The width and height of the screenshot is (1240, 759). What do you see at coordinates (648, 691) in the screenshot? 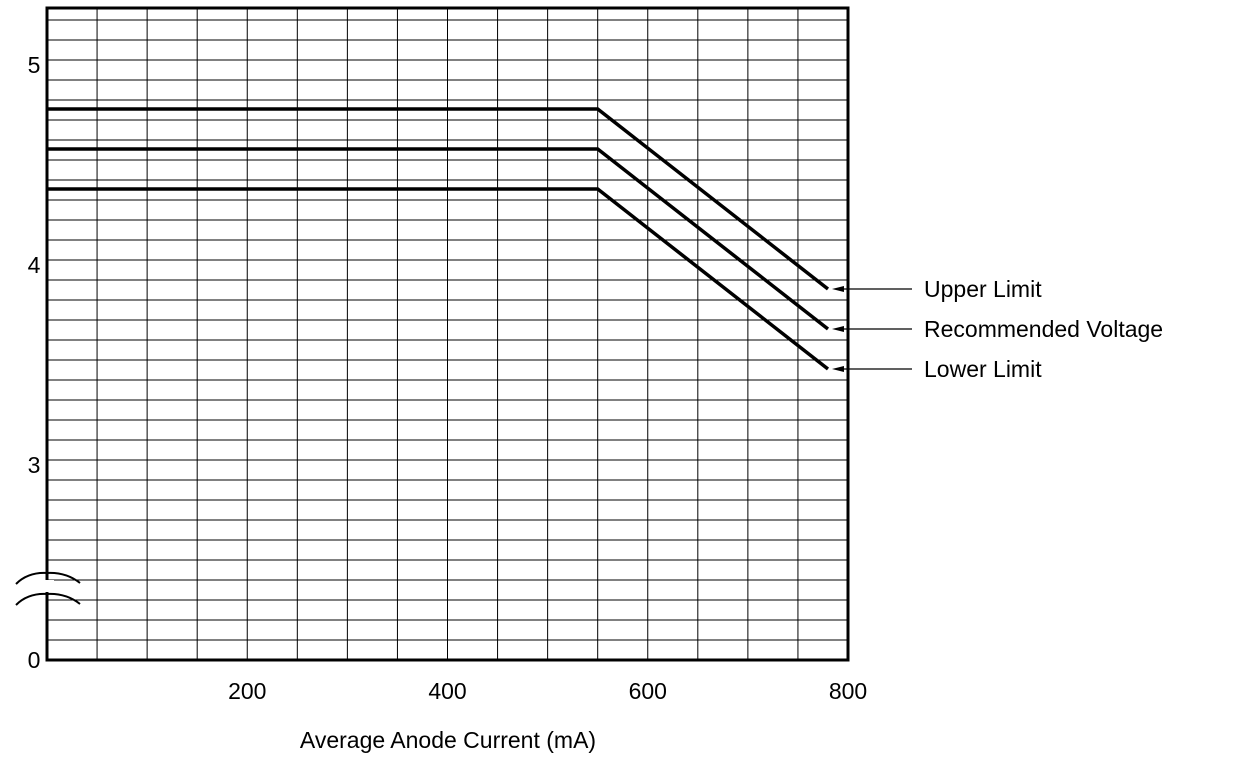
I see `x-tick-label: 600` at bounding box center [648, 691].